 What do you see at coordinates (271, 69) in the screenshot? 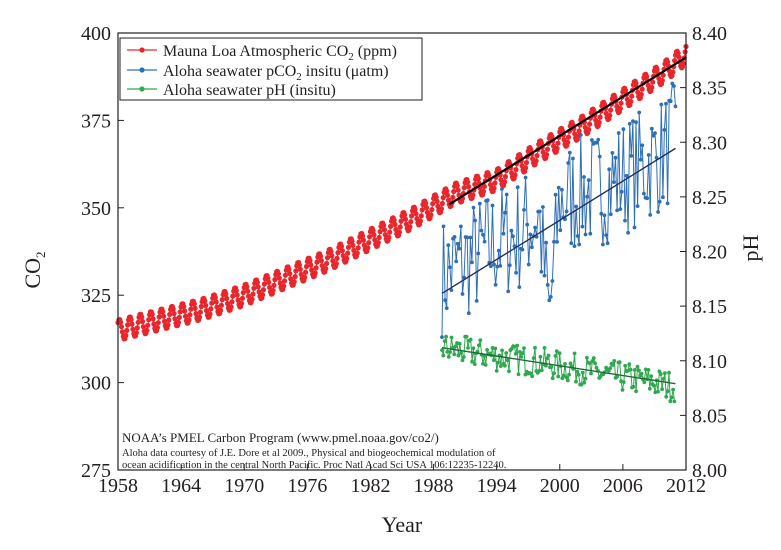
I see `legend-box` at bounding box center [271, 69].